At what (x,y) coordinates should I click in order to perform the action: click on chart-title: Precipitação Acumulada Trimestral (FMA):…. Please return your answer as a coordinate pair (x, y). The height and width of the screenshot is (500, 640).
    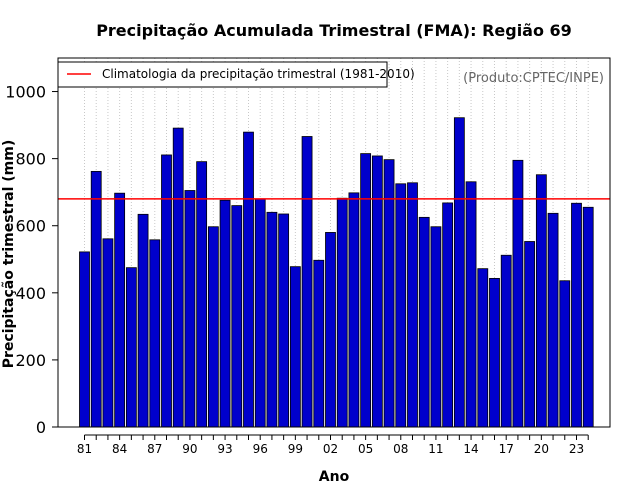
    Looking at the image, I should click on (334, 30).